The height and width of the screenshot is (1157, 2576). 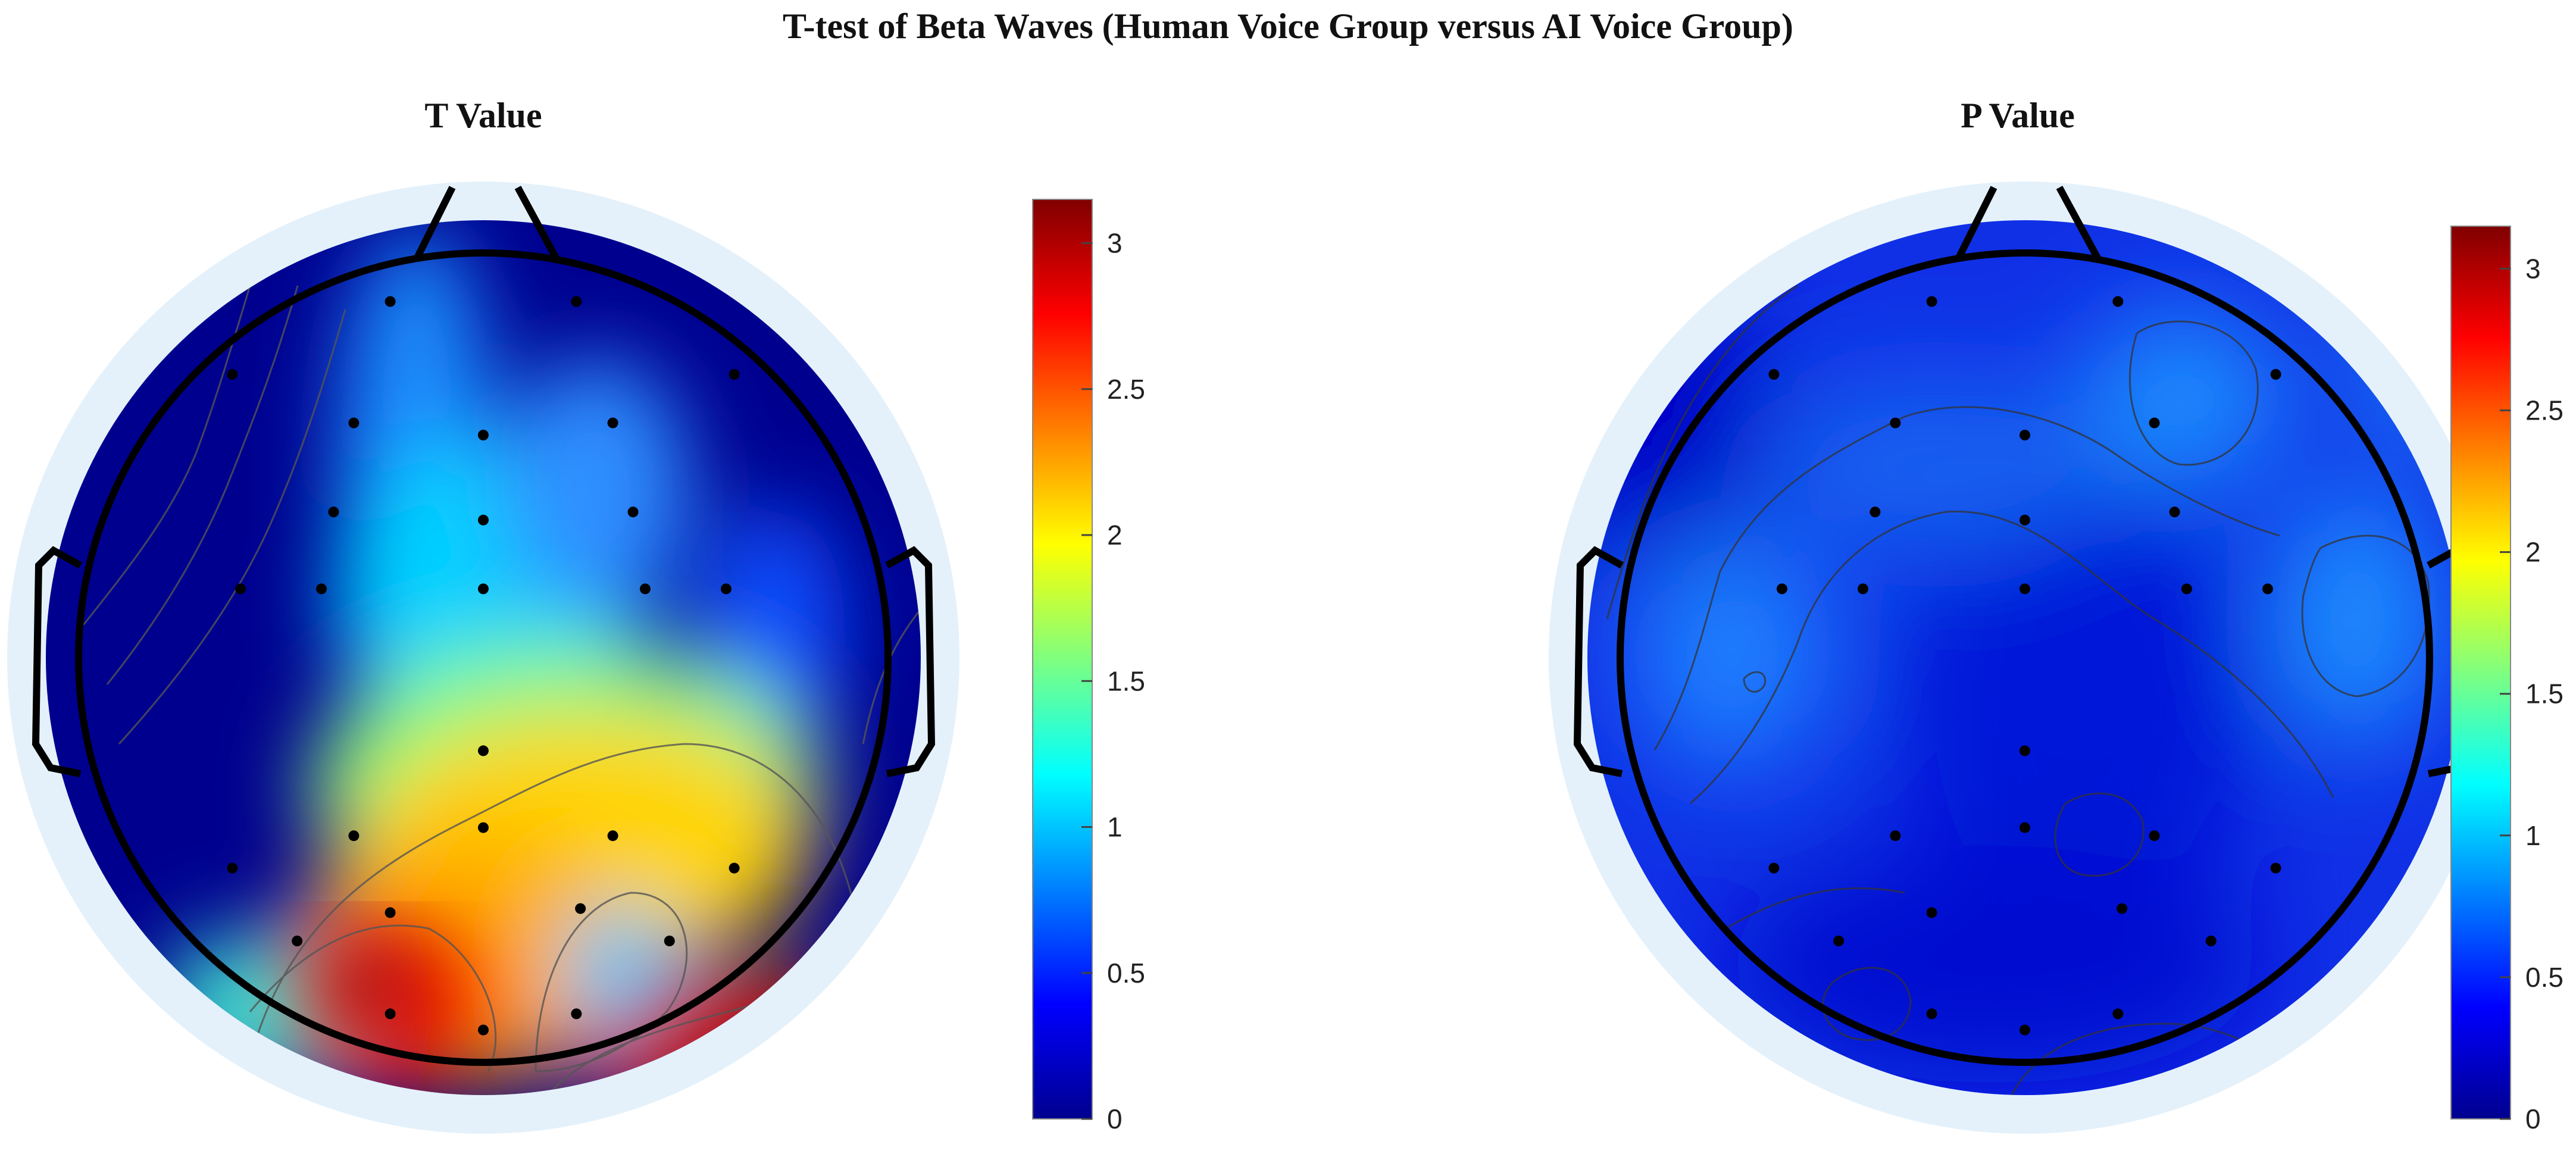 What do you see at coordinates (2544, 978) in the screenshot?
I see `p-colorbar-tick-label: 0.5` at bounding box center [2544, 978].